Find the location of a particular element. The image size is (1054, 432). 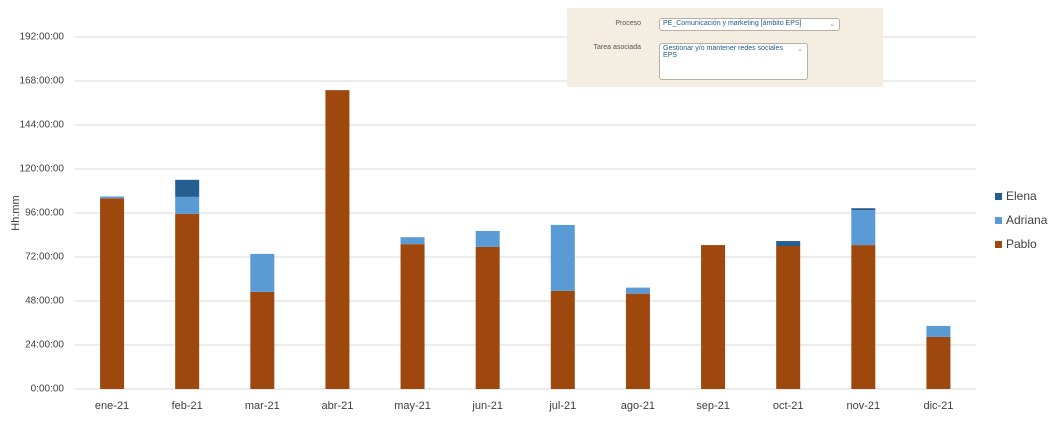

x-tick-label: sep-21 is located at coordinates (713, 406).